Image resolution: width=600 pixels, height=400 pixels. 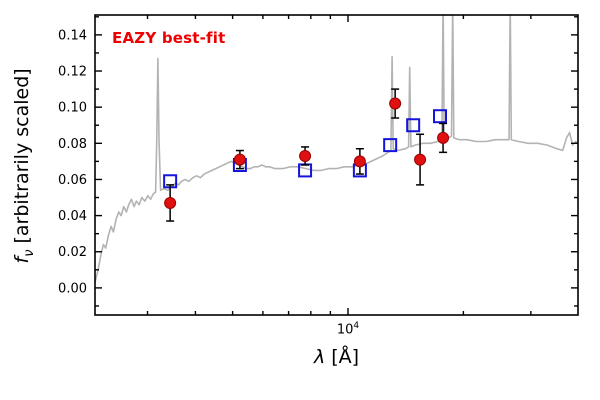 I want to click on y-tick-label: 0.10, so click(x=72, y=108).